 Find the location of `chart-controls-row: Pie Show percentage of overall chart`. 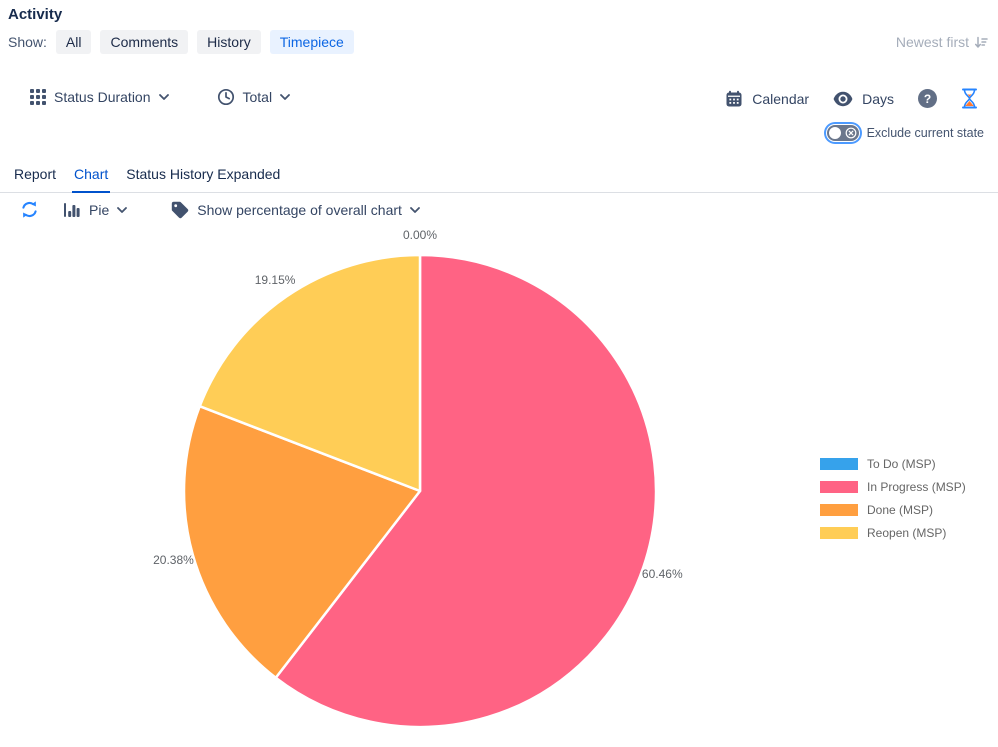

chart-controls-row: Pie Show percentage of overall chart is located at coordinates (220, 209).